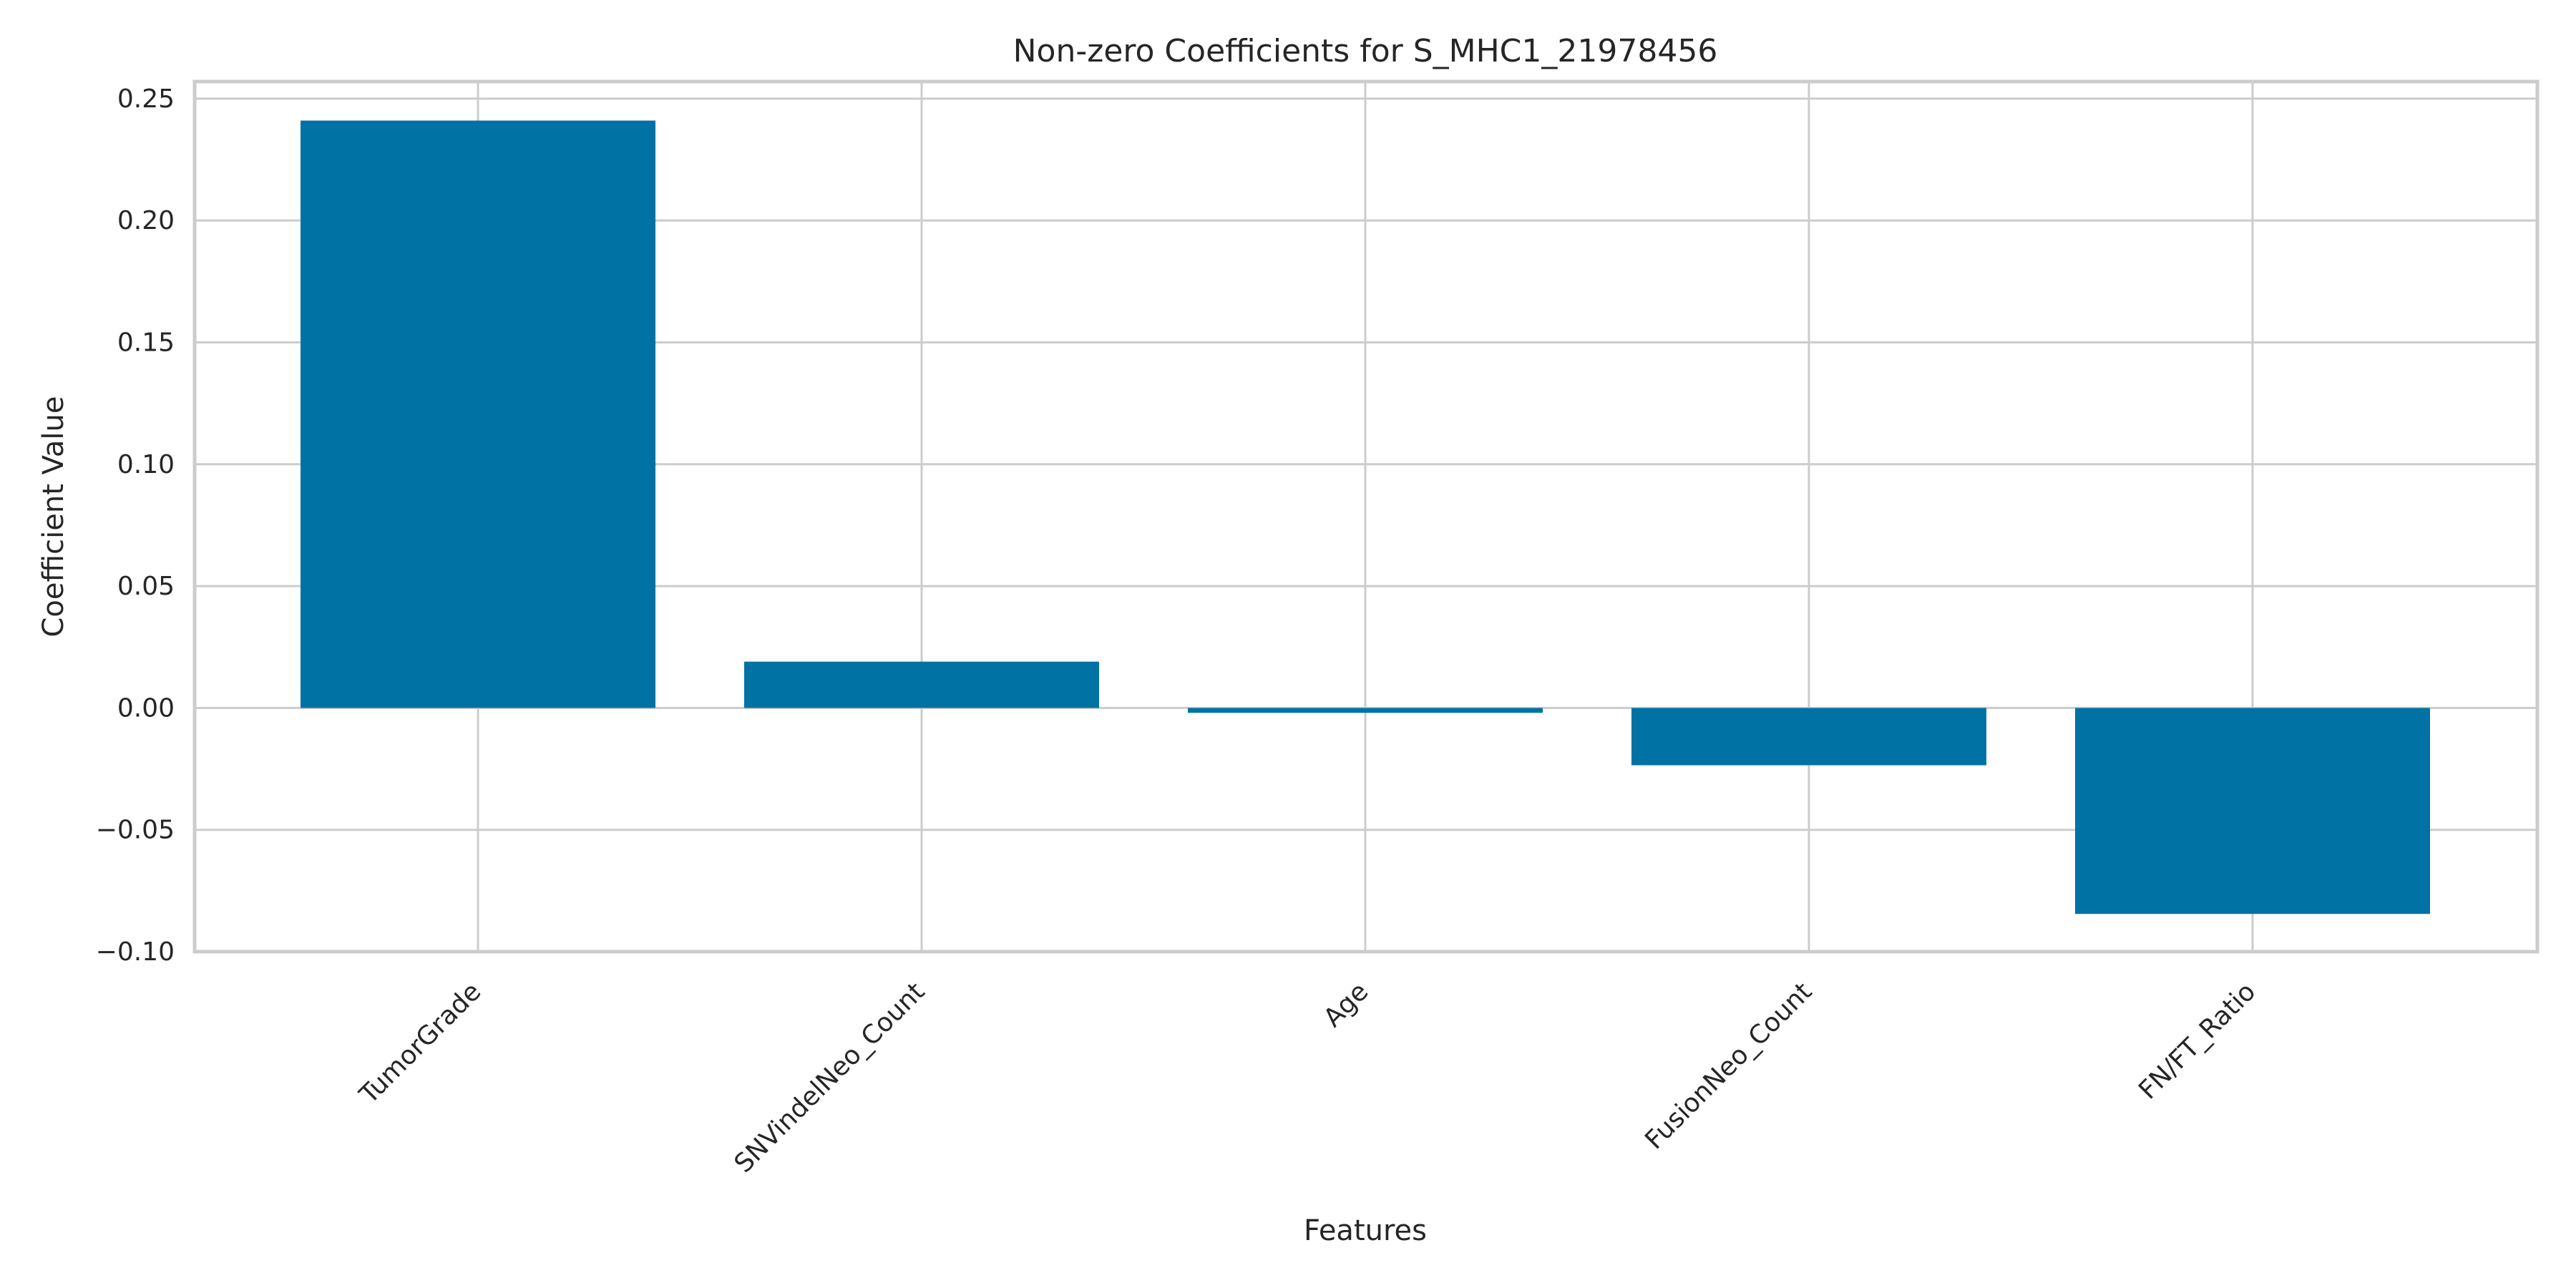 This screenshot has width=2576, height=1288. What do you see at coordinates (135, 525) in the screenshot?
I see `y-tick-labels: −0.10 −0.05 0.00 0.05 0.10 0.15 0.20 0.25` at bounding box center [135, 525].